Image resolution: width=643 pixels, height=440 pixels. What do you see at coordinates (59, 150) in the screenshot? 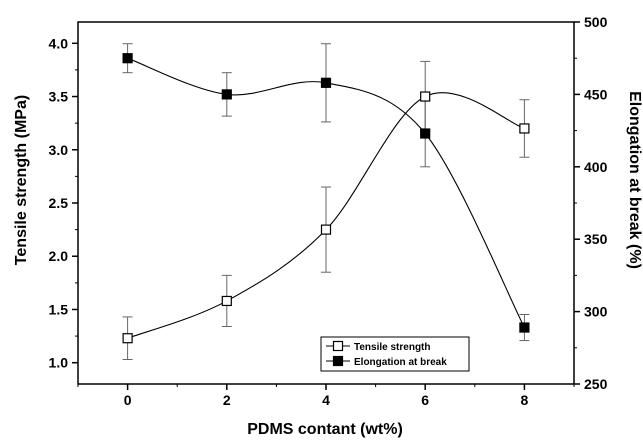
I see `y-tick-label: 3.0` at bounding box center [59, 150].